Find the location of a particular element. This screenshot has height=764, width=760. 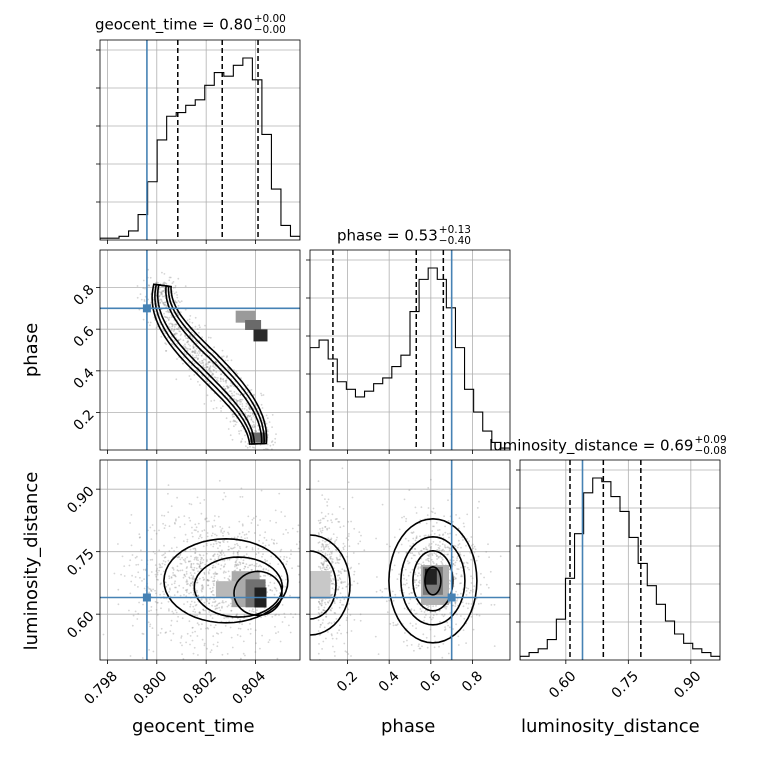

ylabel-phase: phase is located at coordinates (31, 350).